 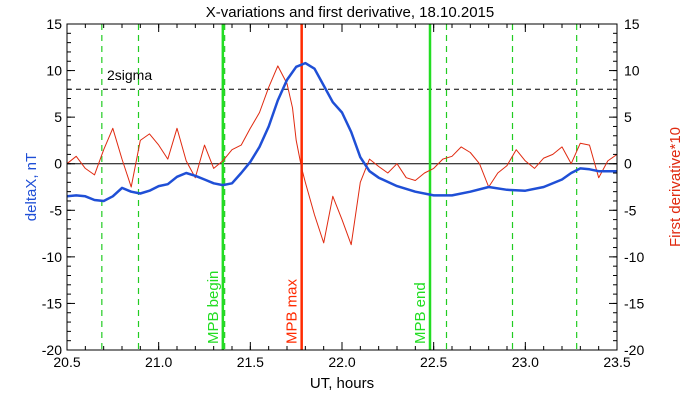 What do you see at coordinates (675, 187) in the screenshot?
I see `y-axis-right-label: First derivative*10` at bounding box center [675, 187].